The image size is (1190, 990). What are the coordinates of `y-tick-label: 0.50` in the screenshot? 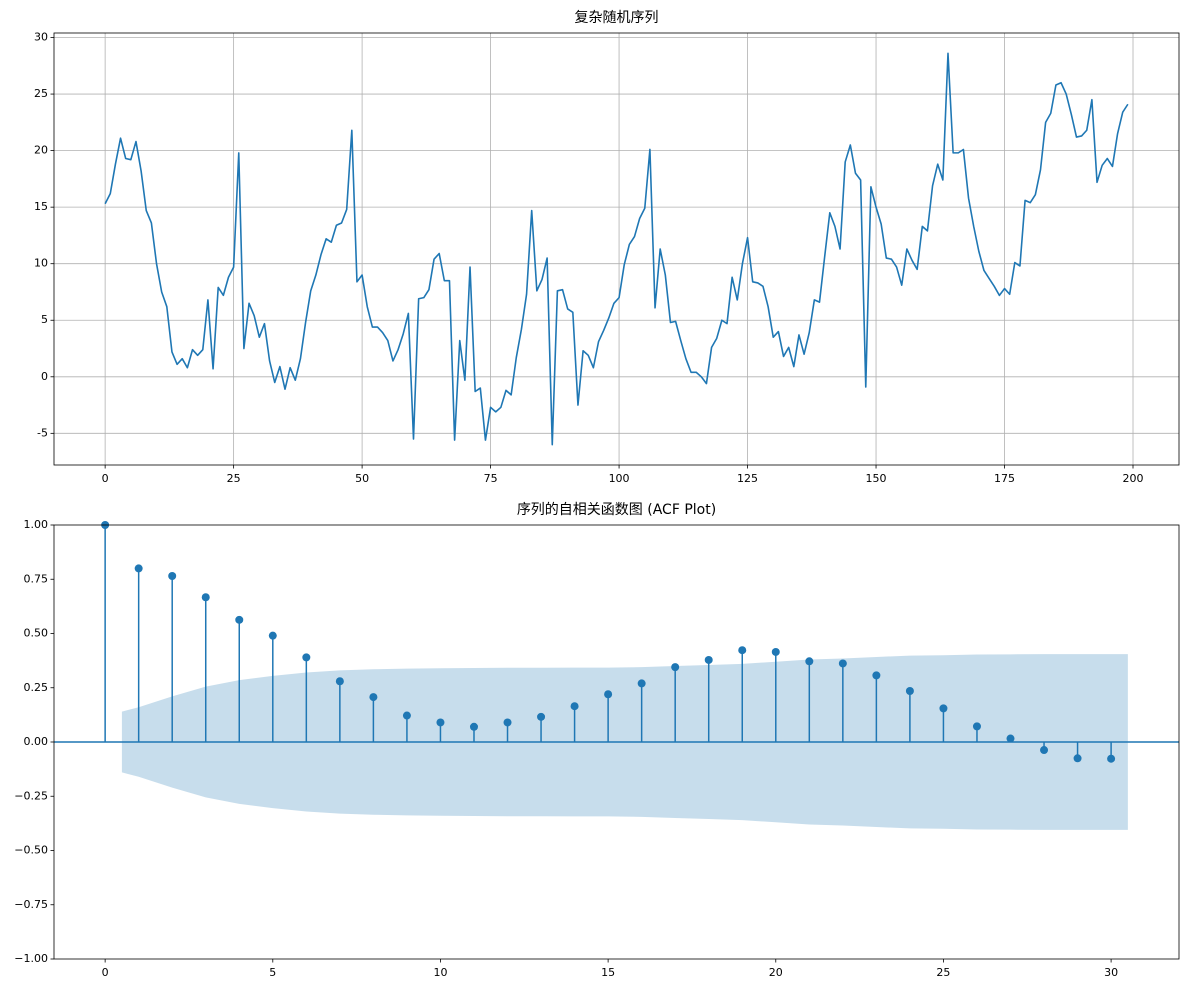 It's located at (36, 633).